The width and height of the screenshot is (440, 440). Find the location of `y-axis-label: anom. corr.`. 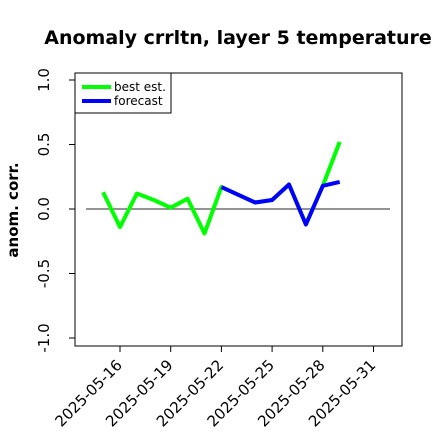

y-axis-label: anom. corr. is located at coordinates (13, 209).